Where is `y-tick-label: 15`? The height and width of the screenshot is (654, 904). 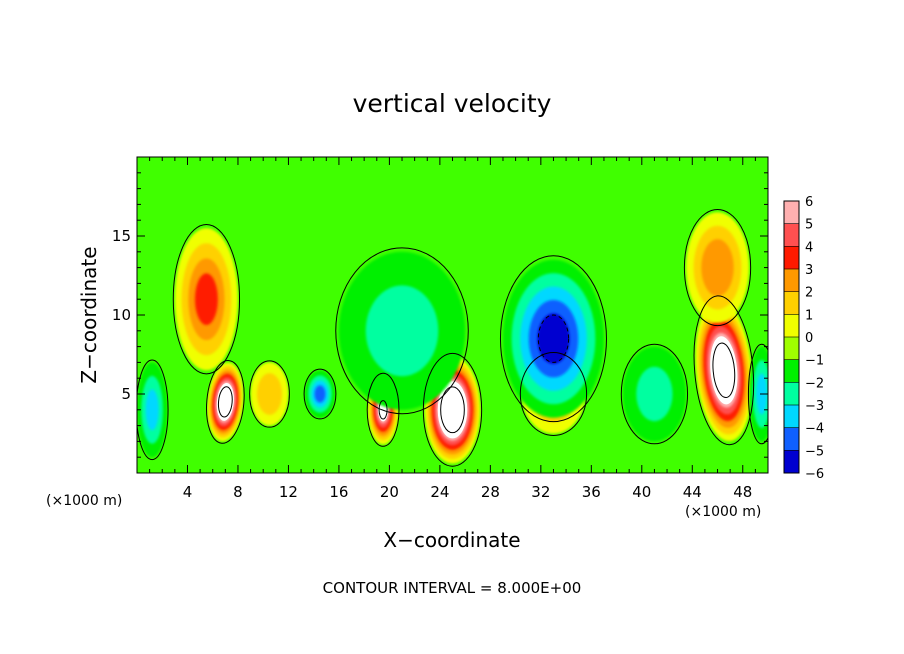 y-tick-label: 15 is located at coordinates (121, 236).